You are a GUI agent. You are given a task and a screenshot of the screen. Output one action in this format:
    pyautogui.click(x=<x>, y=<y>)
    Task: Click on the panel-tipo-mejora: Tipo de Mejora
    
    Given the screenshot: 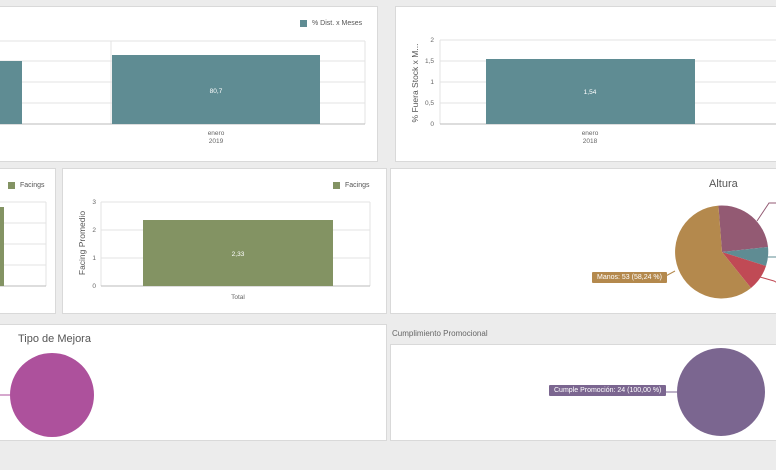 What is the action you would take?
    pyautogui.click(x=193, y=382)
    